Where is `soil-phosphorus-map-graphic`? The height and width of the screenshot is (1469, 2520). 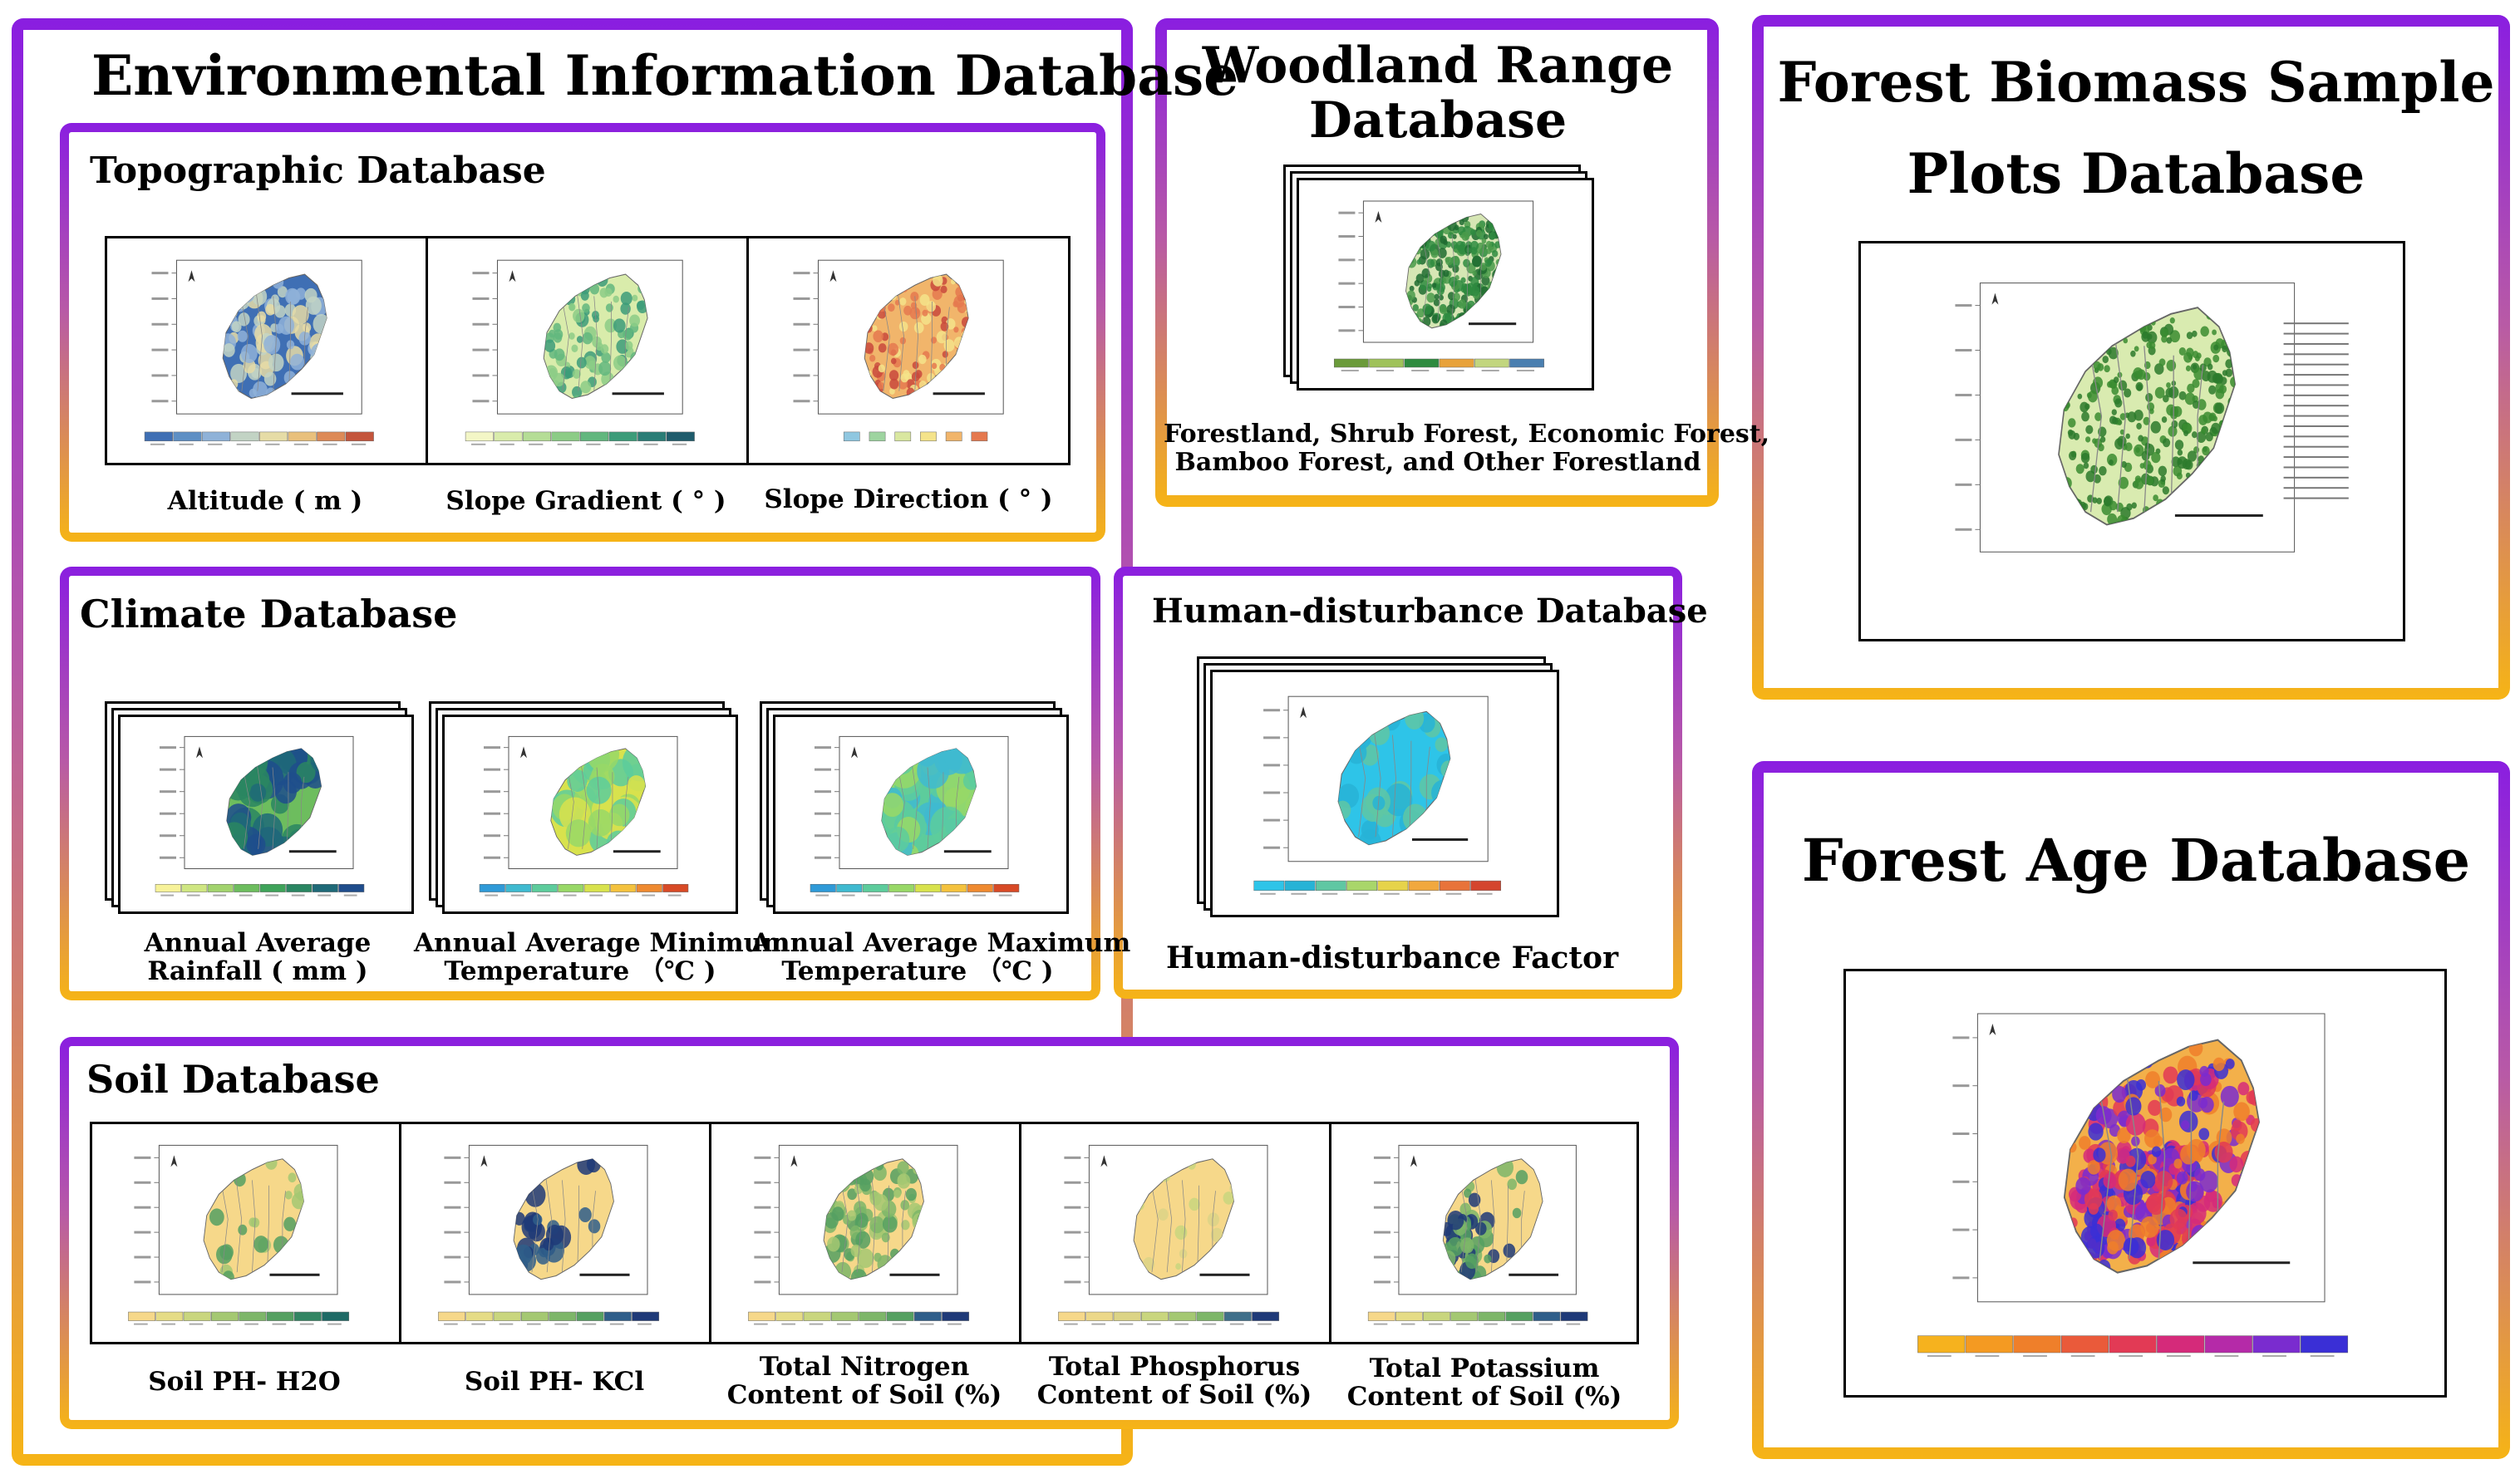
soil-phosphorus-map-graphic is located at coordinates (1169, 1235).